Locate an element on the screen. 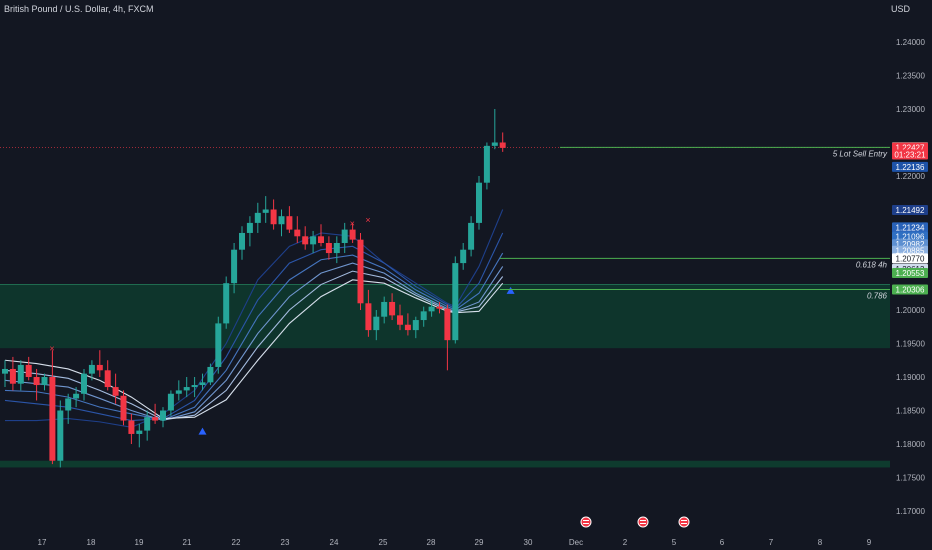 The image size is (932, 550). price-badge-text: 1.22427 is located at coordinates (910, 147).